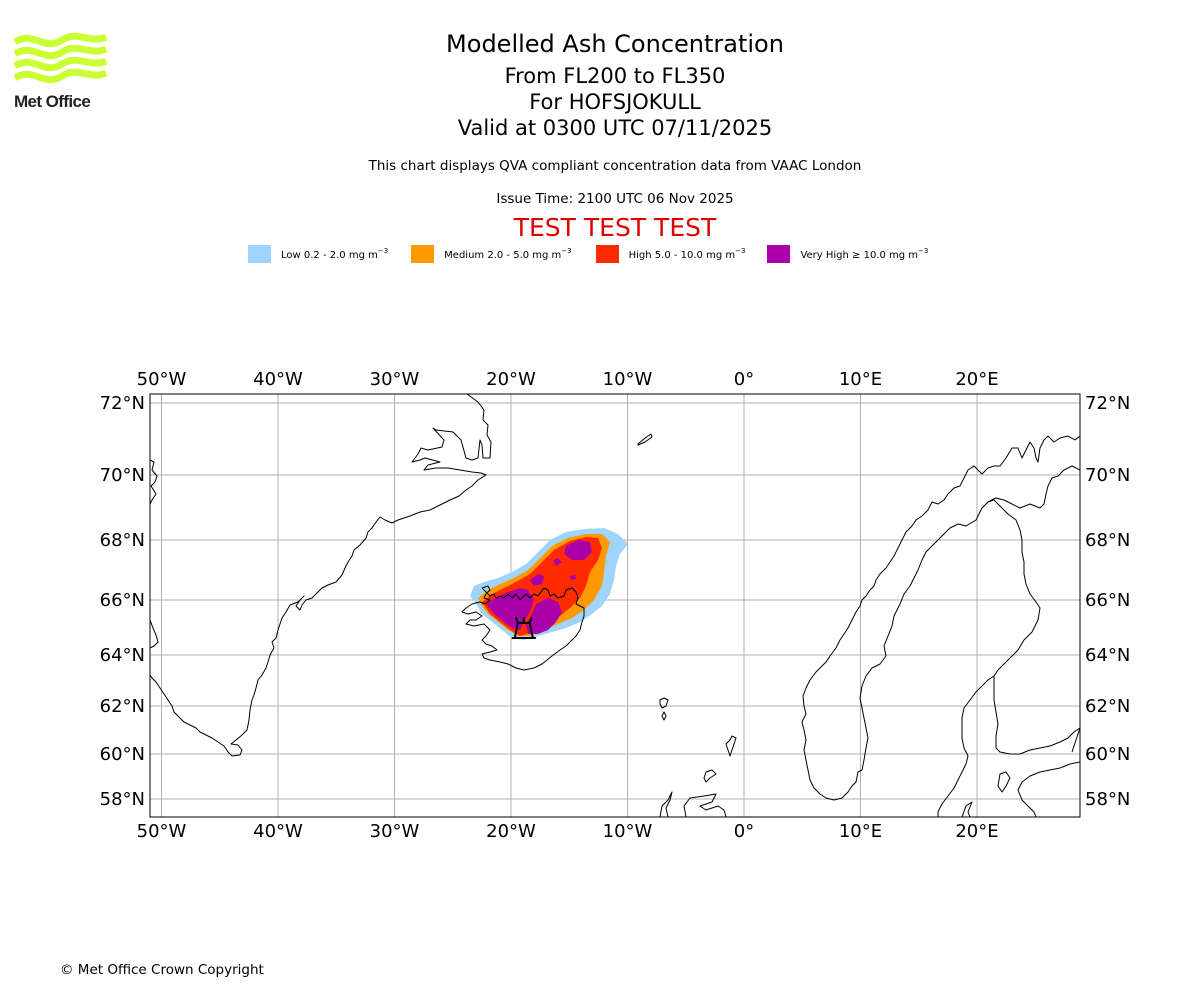 Image resolution: width=1200 pixels, height=1000 pixels. Describe the element at coordinates (52, 101) in the screenshot. I see `logo-text: Met Office` at that location.